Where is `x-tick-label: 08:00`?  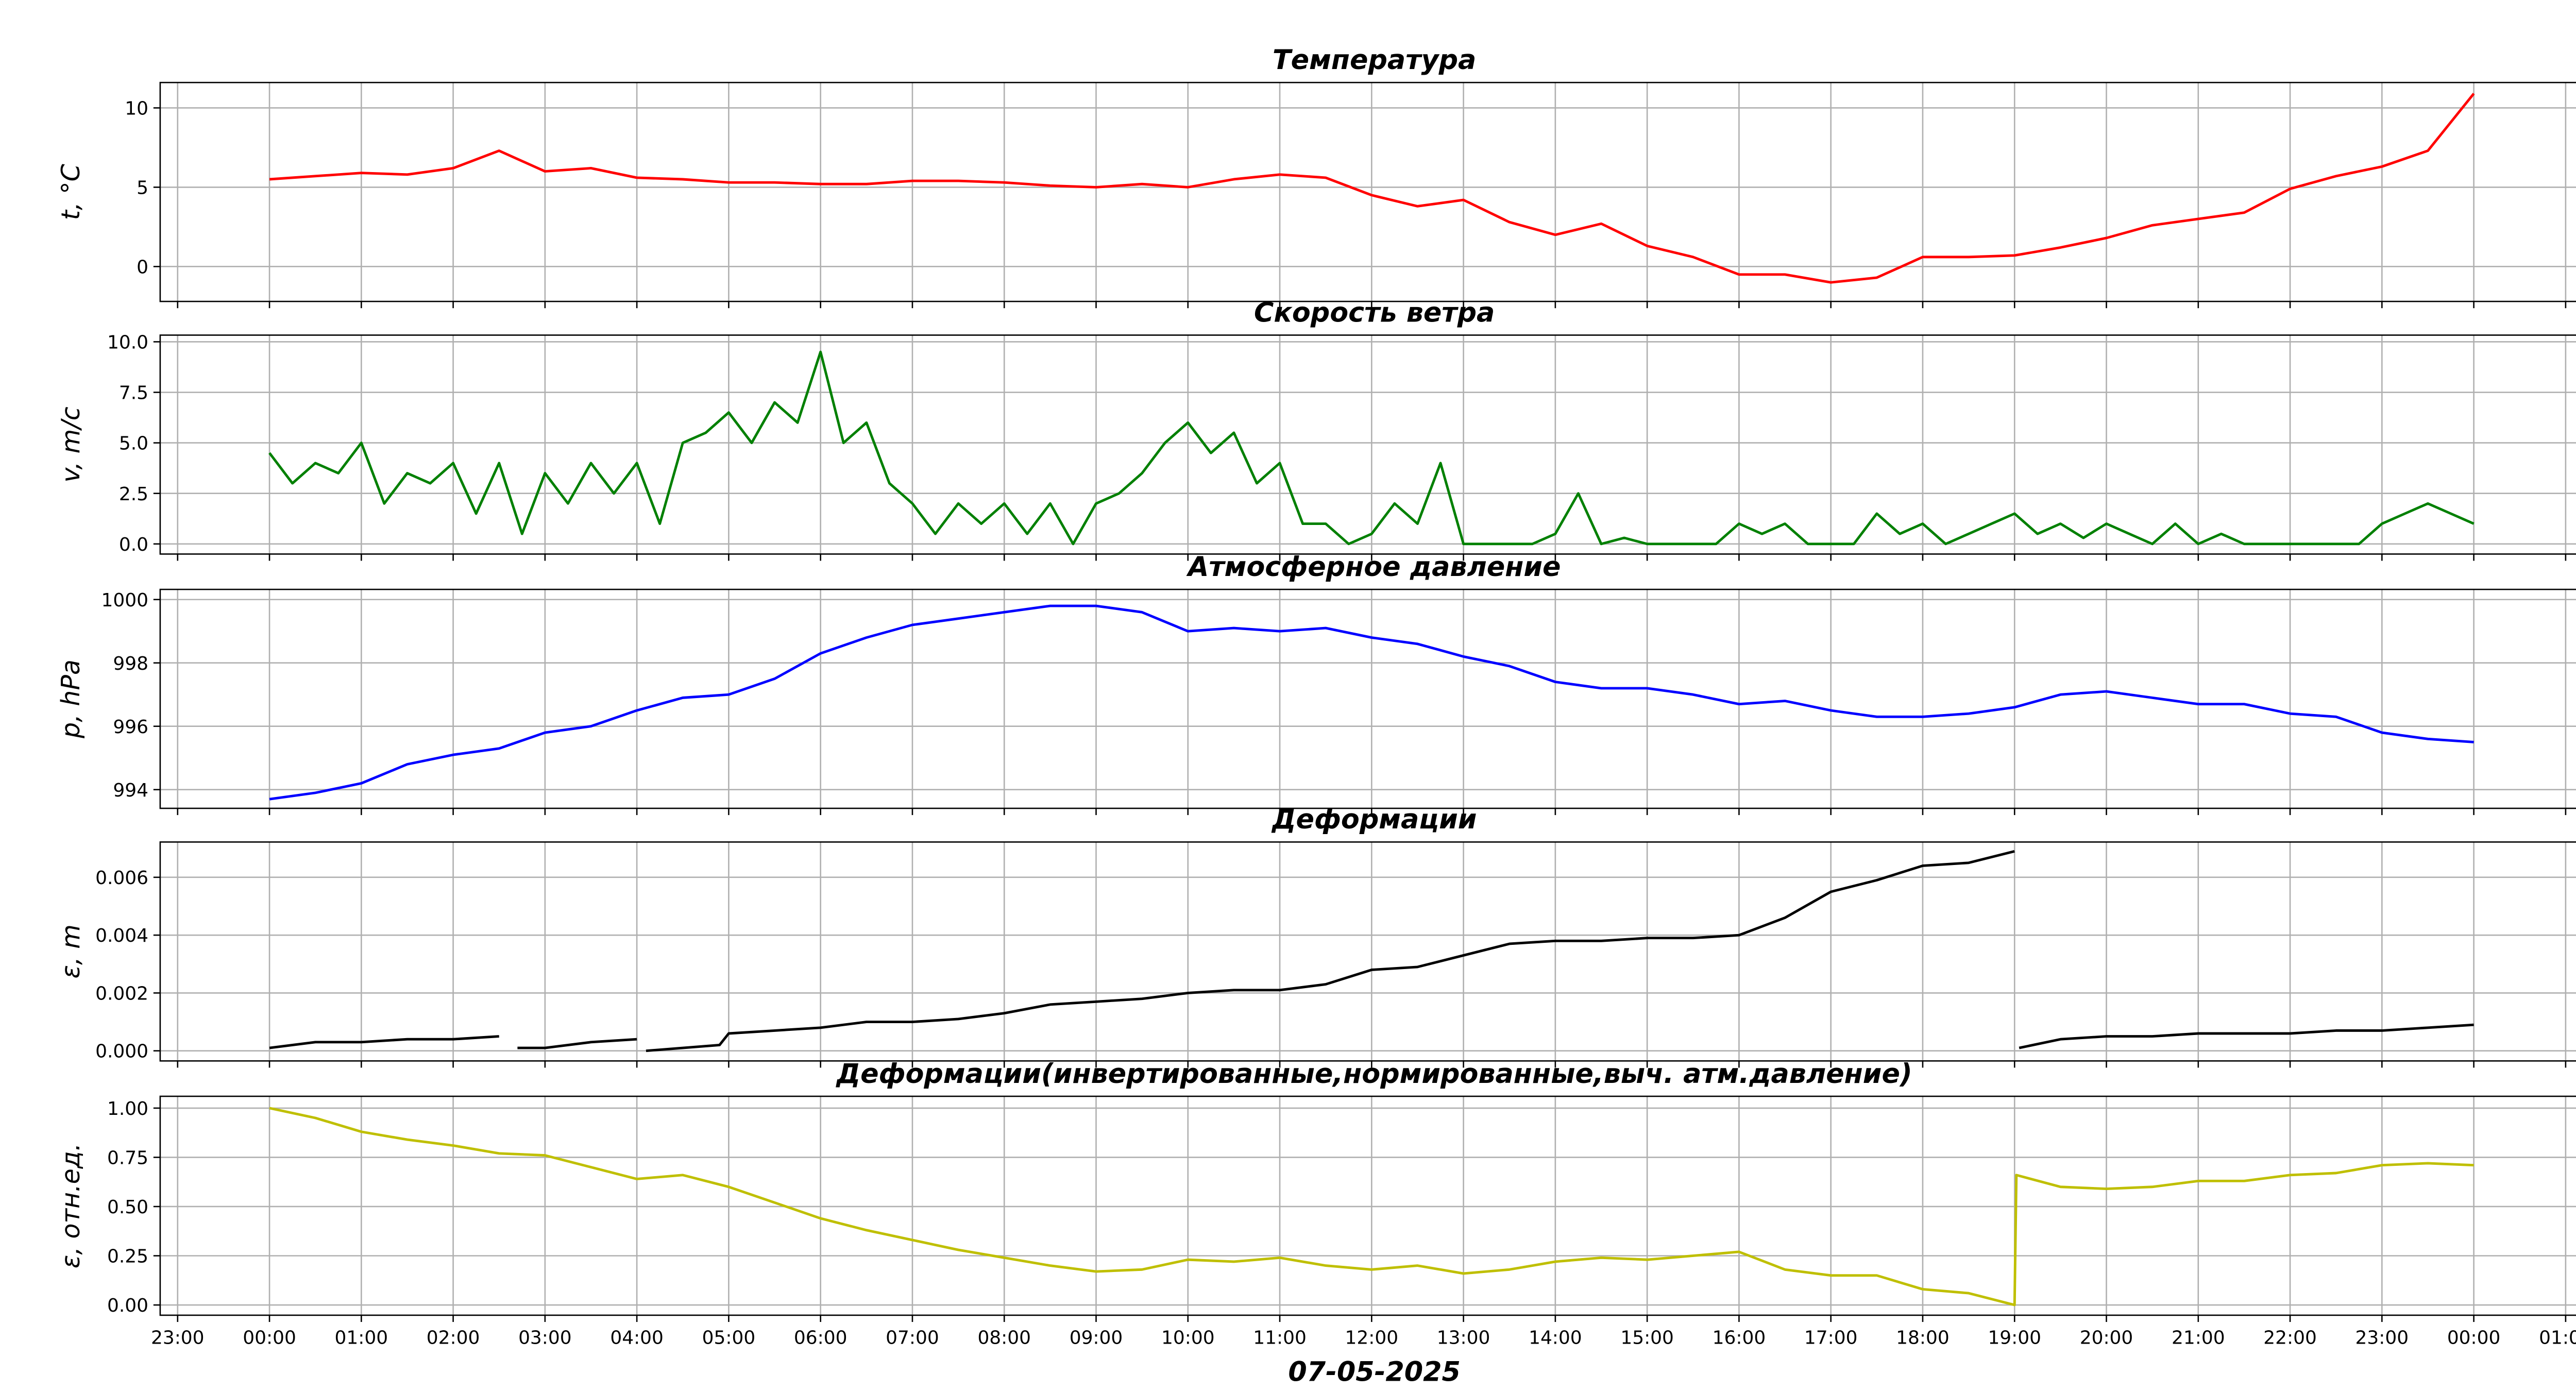 x-tick-label: 08:00 is located at coordinates (1004, 1337).